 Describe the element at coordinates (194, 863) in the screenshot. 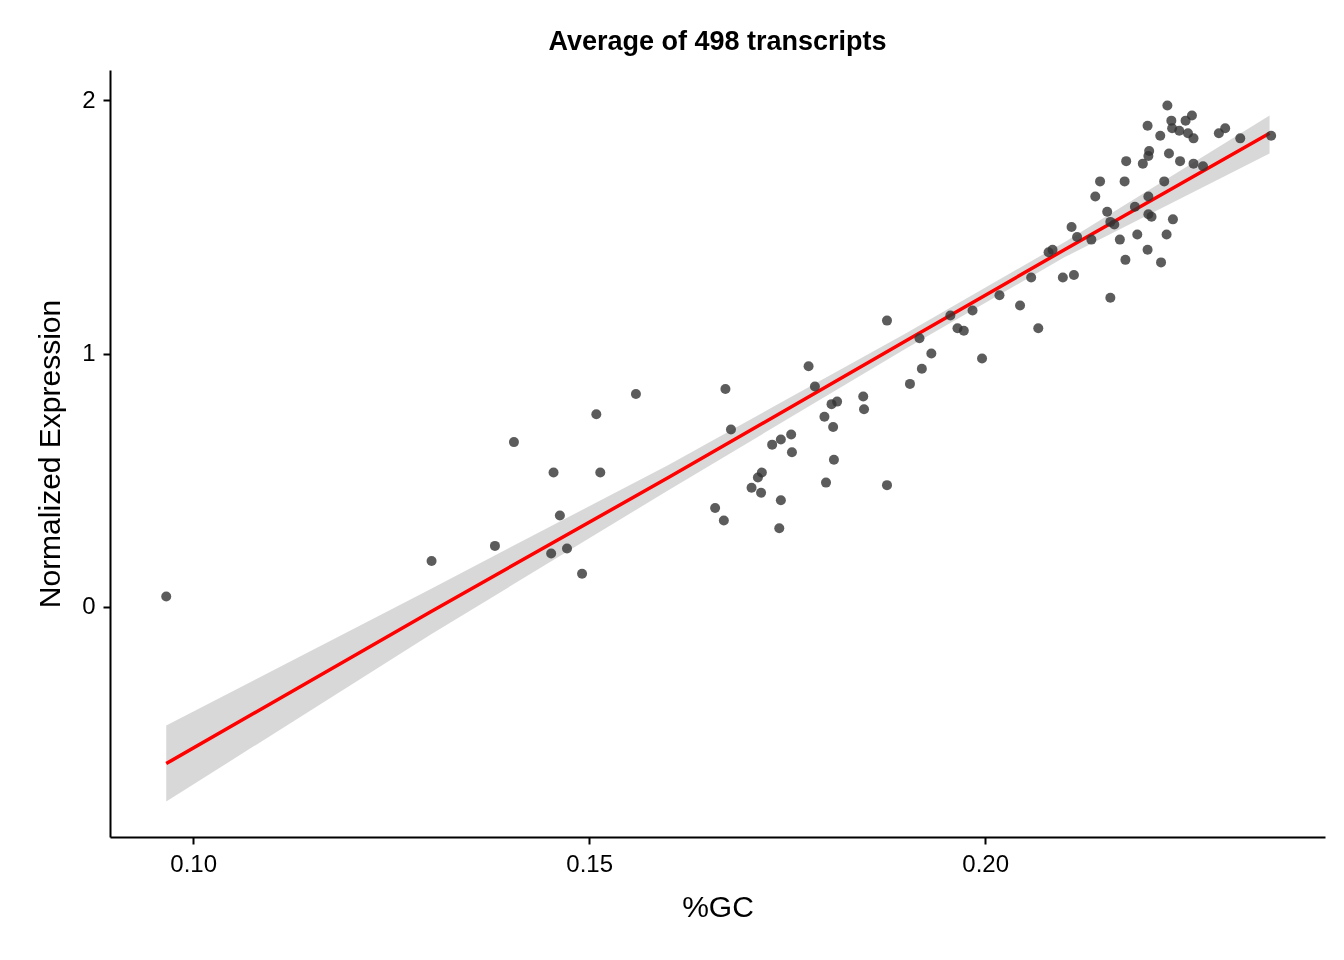

I see `x-tick-label: 0.10` at that location.